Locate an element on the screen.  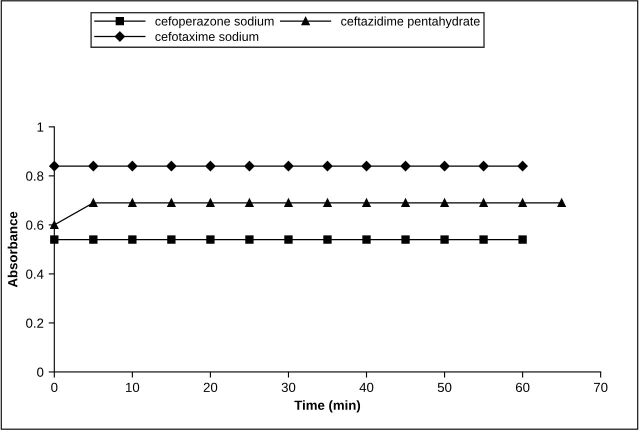
y-tick-label: 0.2 is located at coordinates (35, 323).